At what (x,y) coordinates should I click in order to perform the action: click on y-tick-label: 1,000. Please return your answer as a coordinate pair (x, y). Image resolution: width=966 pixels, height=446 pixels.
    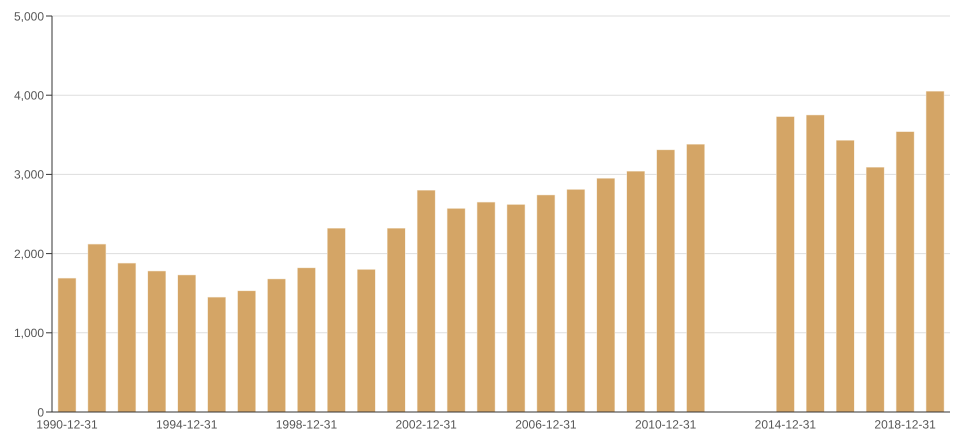
    Looking at the image, I should click on (29, 333).